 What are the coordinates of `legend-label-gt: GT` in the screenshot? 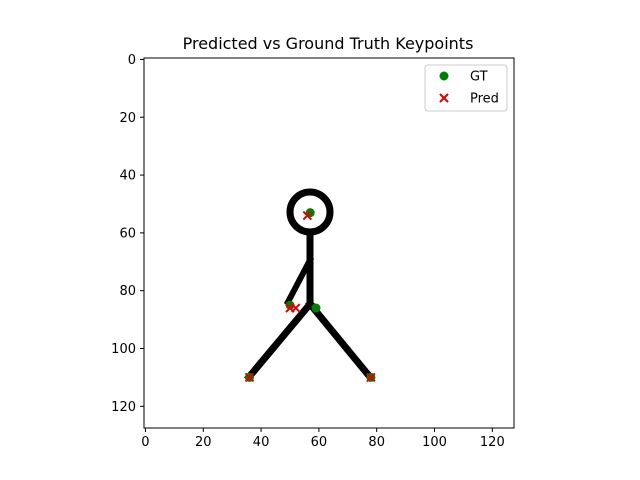 It's located at (479, 77).